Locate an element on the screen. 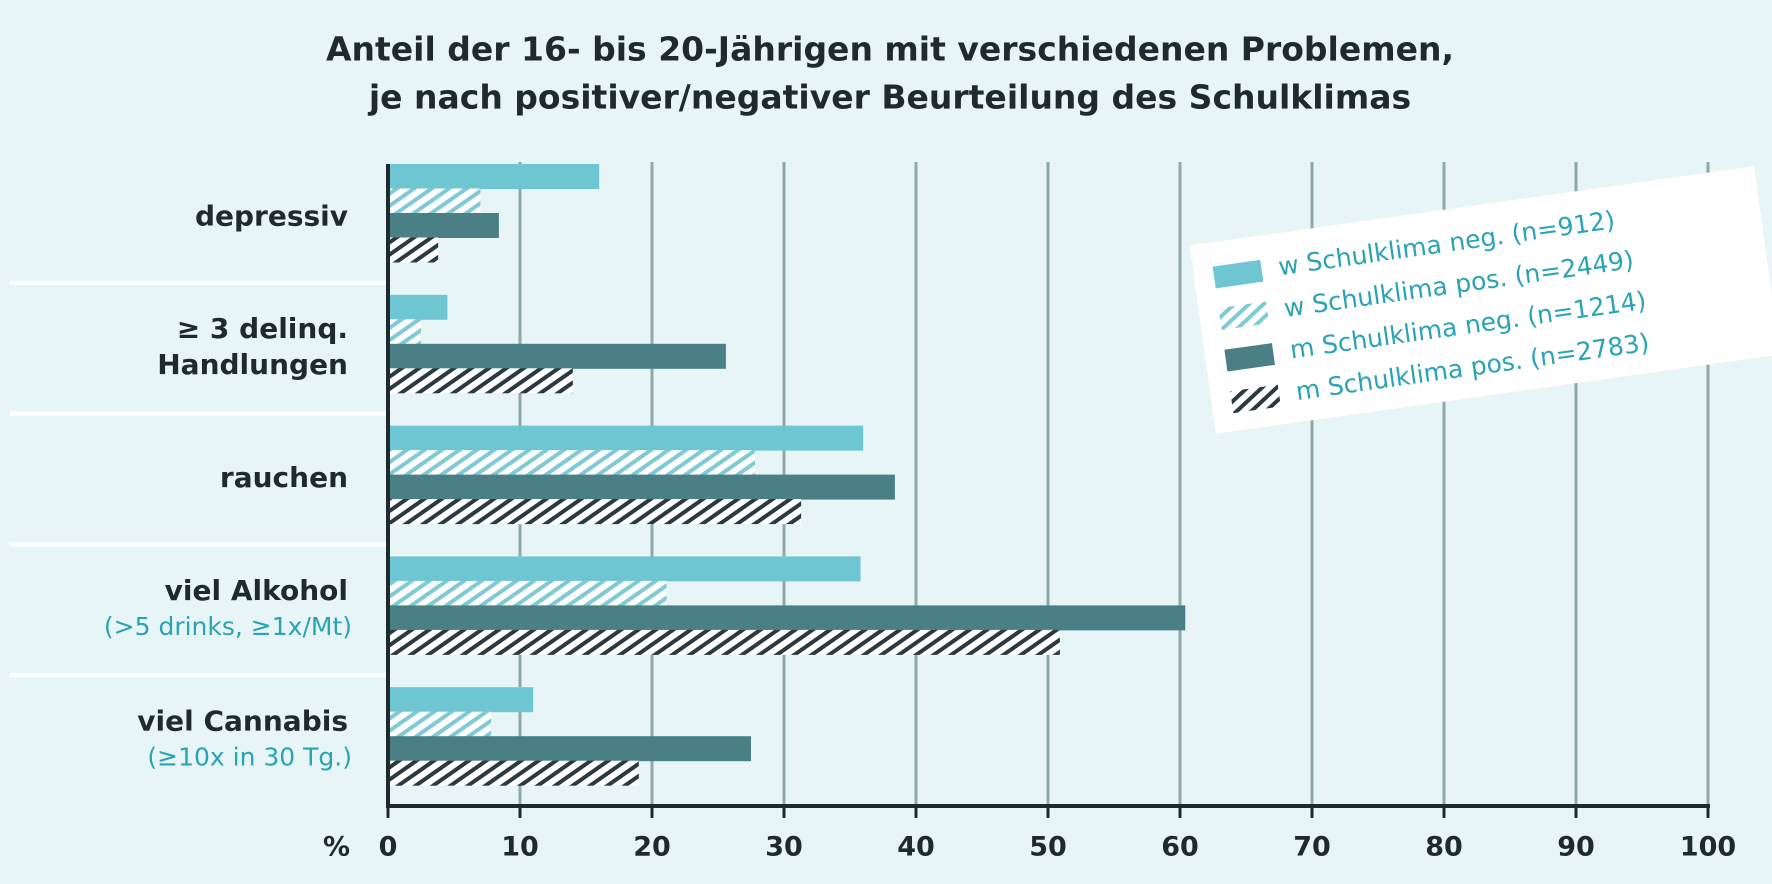 This screenshot has height=884, width=1772. x-tick-label: 40 is located at coordinates (916, 847).